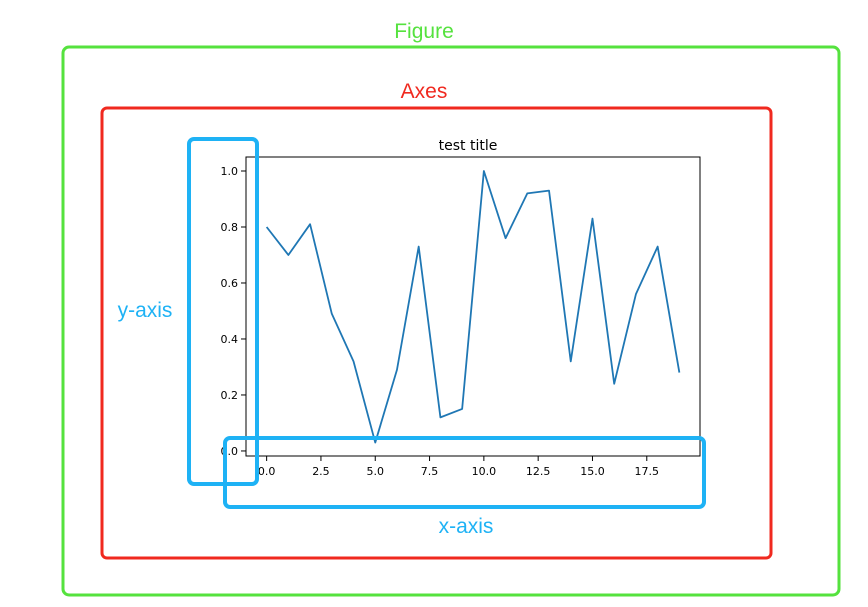  Describe the element at coordinates (230, 227) in the screenshot. I see `y-tick-label: 0.8` at that location.